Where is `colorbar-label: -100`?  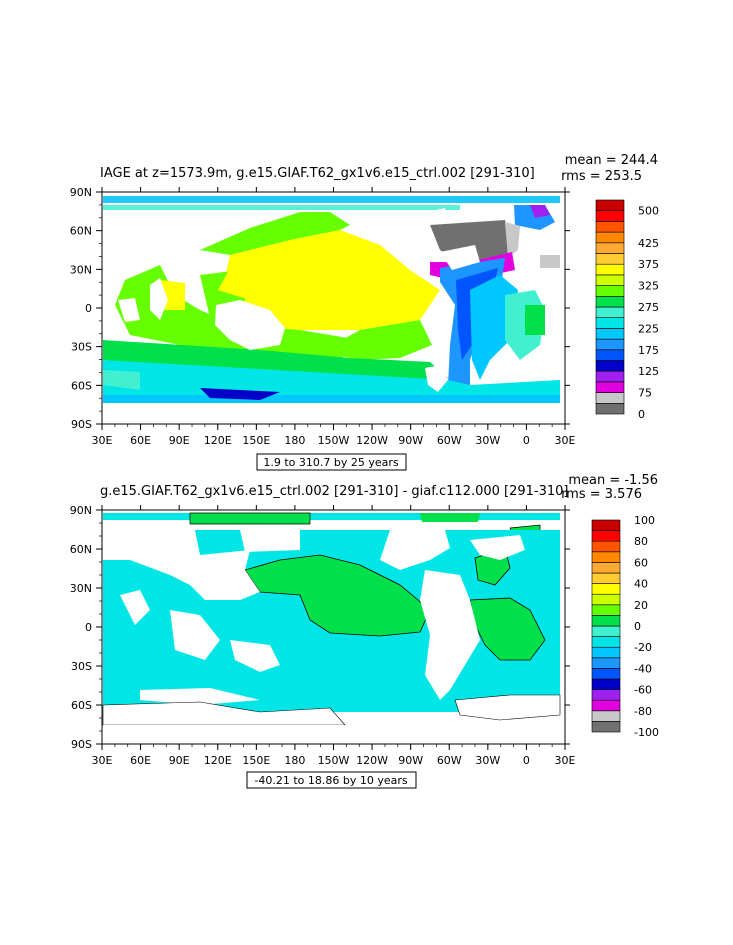
colorbar-label: -100 is located at coordinates (646, 732).